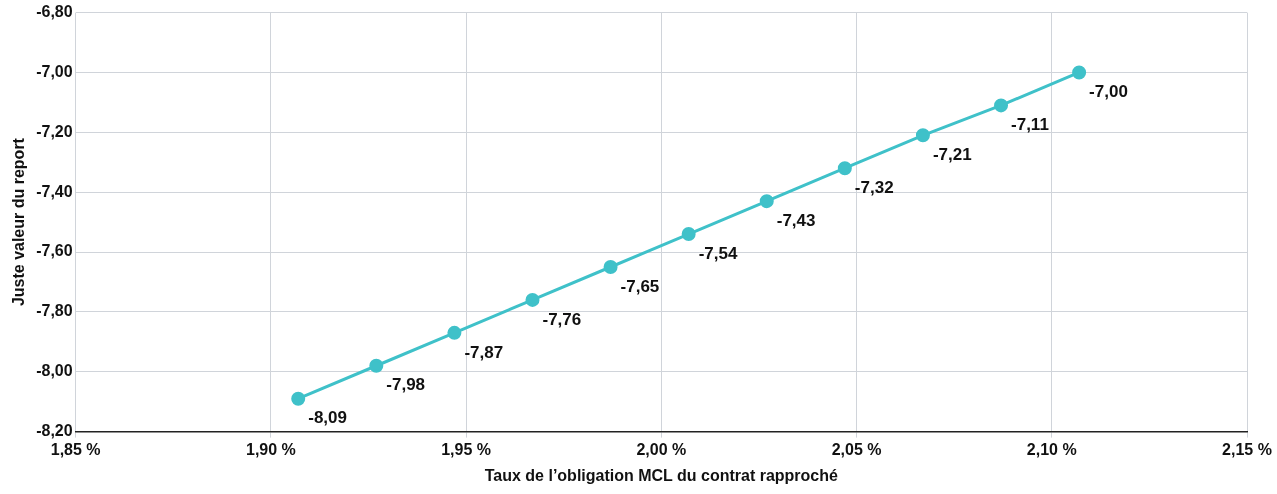 This screenshot has height=494, width=1277. What do you see at coordinates (856, 449) in the screenshot?
I see `x-tick-label: 2,05 %` at bounding box center [856, 449].